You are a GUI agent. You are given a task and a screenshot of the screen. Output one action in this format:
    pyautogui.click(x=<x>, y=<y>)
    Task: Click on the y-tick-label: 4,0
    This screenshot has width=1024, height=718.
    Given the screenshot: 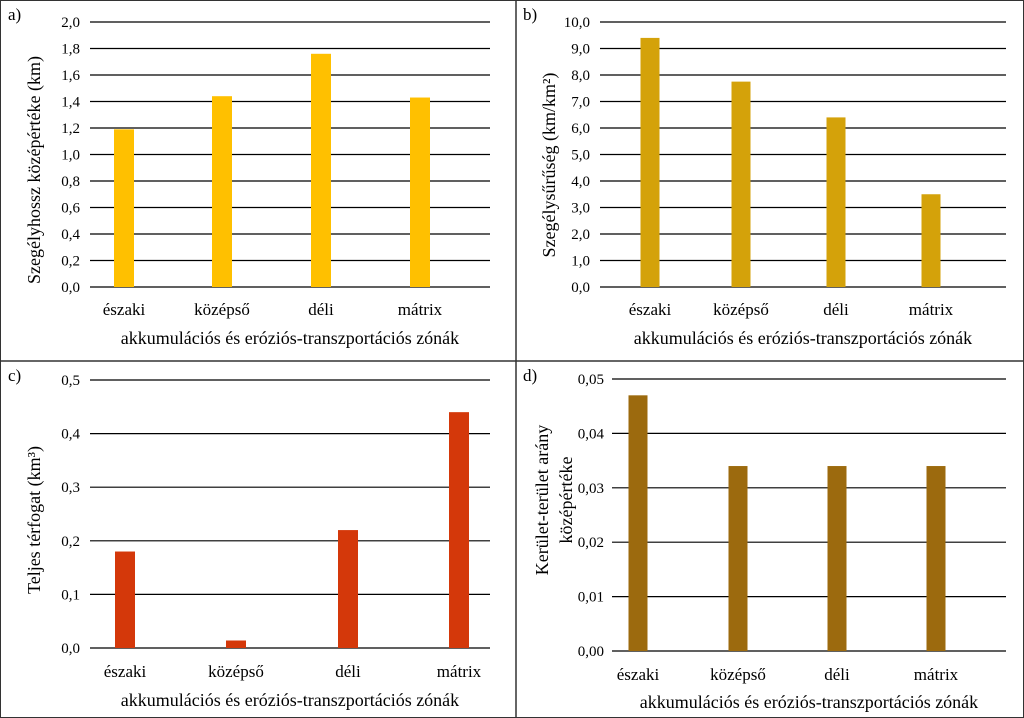 What is the action you would take?
    pyautogui.click(x=580, y=182)
    